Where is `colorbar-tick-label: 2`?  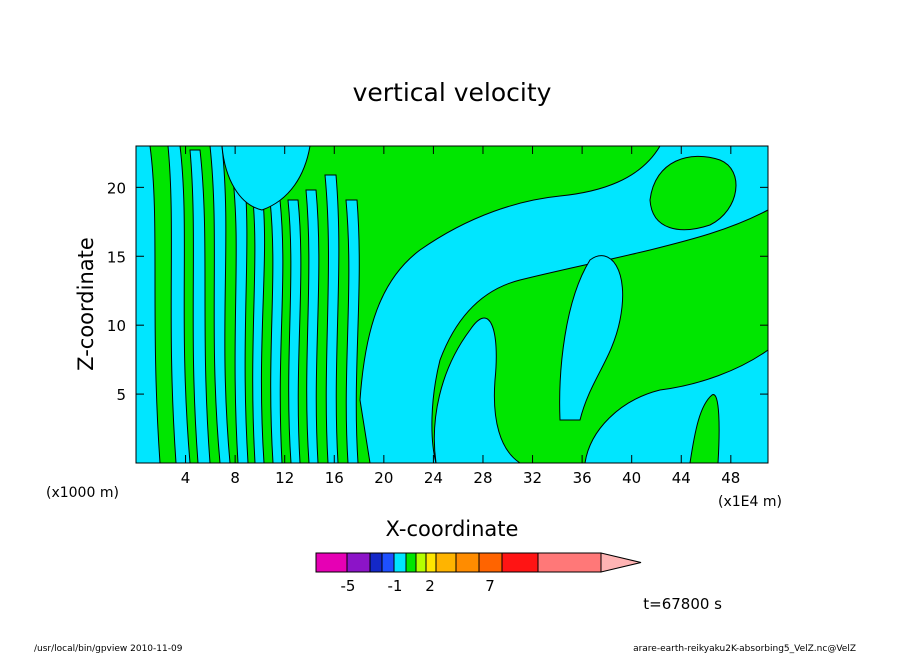 colorbar-tick-label: 2 is located at coordinates (430, 586).